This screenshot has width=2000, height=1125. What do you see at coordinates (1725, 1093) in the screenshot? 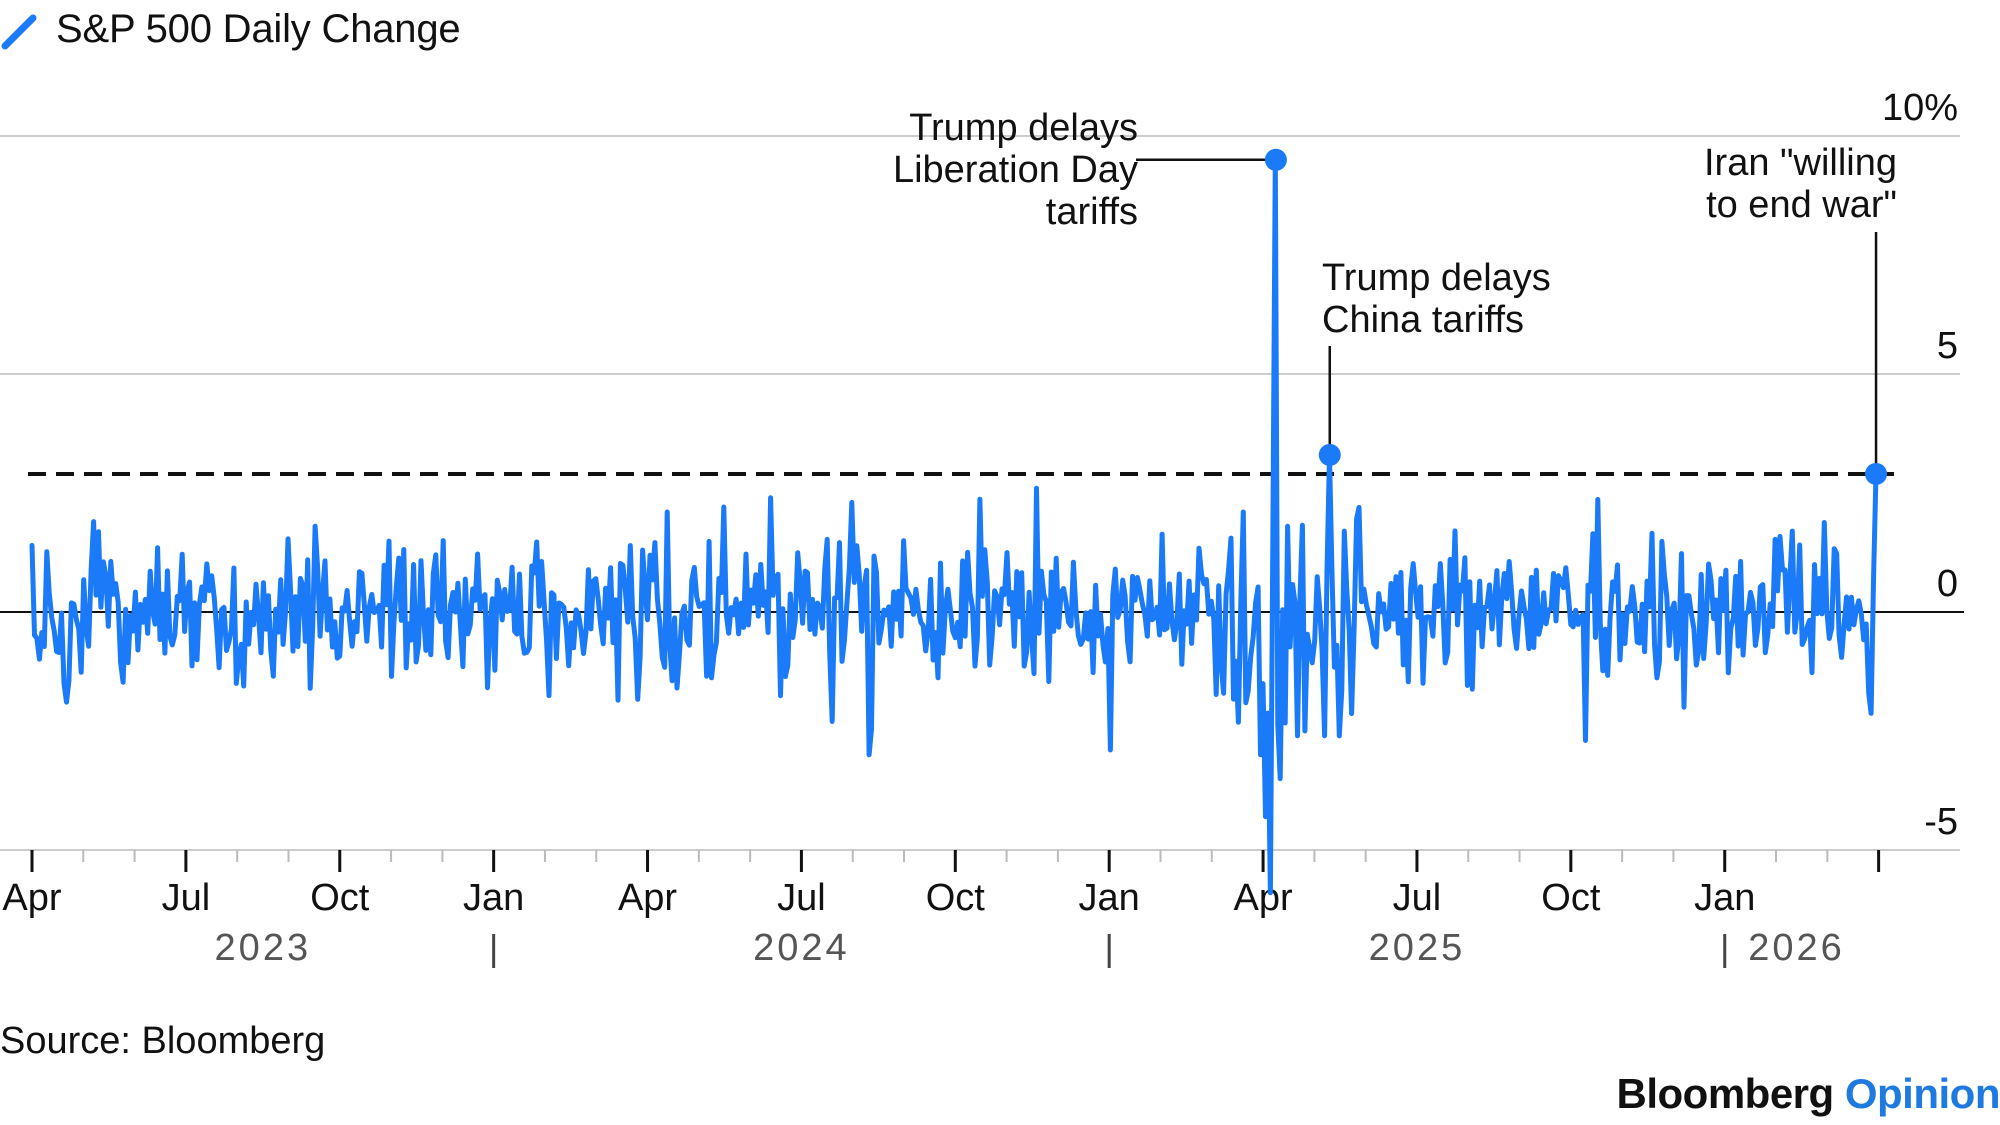
I see `brand-name: Bloomberg` at bounding box center [1725, 1093].